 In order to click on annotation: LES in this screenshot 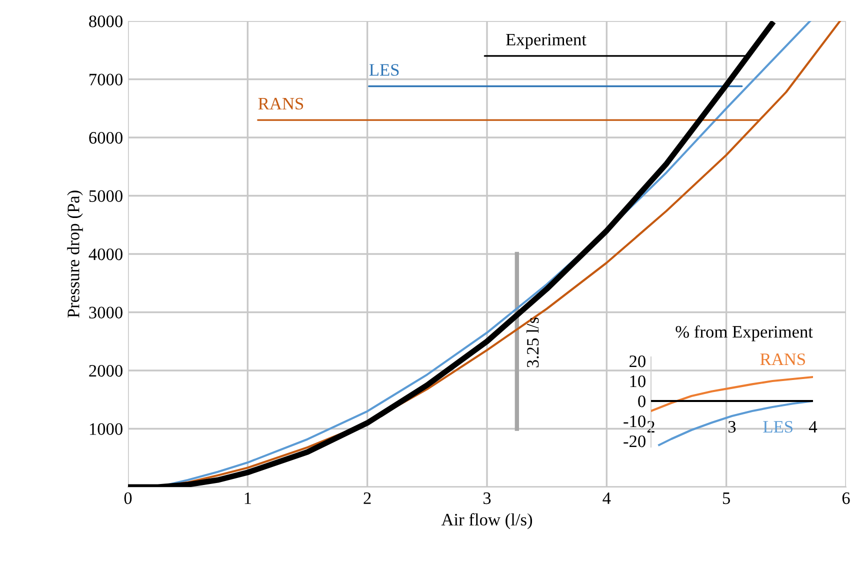, I will do `click(384, 70)`.